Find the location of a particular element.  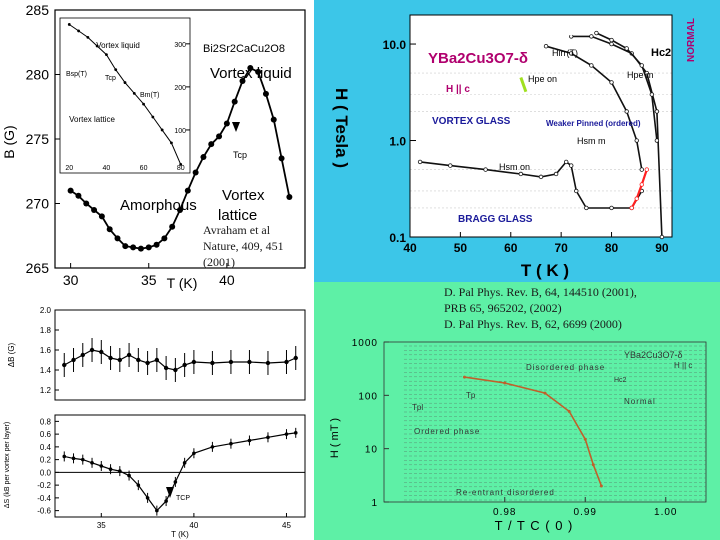

bscco-db-chart: 1.2 1.4 1.6 1.8 2.0 ΔB (G) is located at coordinates (156, 353).